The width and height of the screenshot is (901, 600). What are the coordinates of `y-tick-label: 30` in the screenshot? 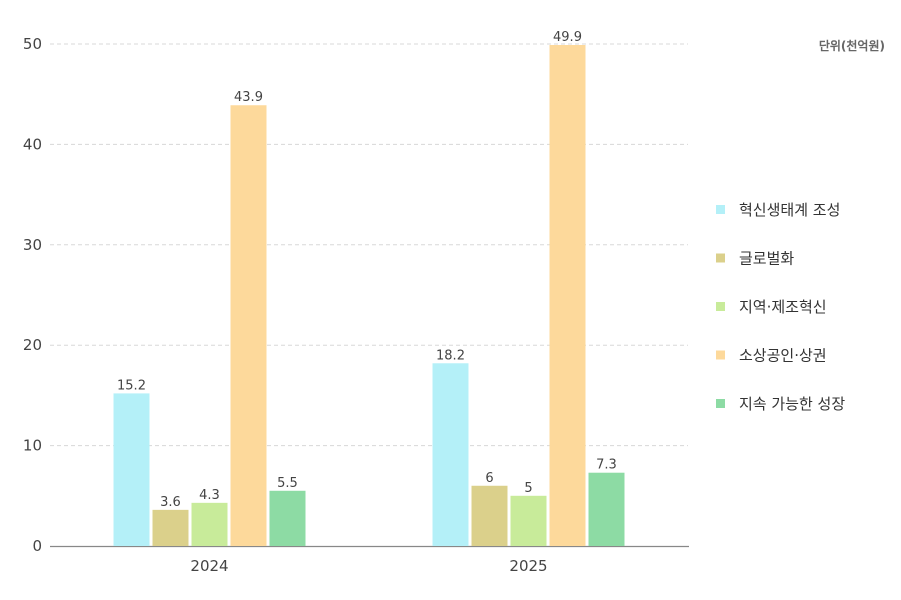 It's located at (32, 245).